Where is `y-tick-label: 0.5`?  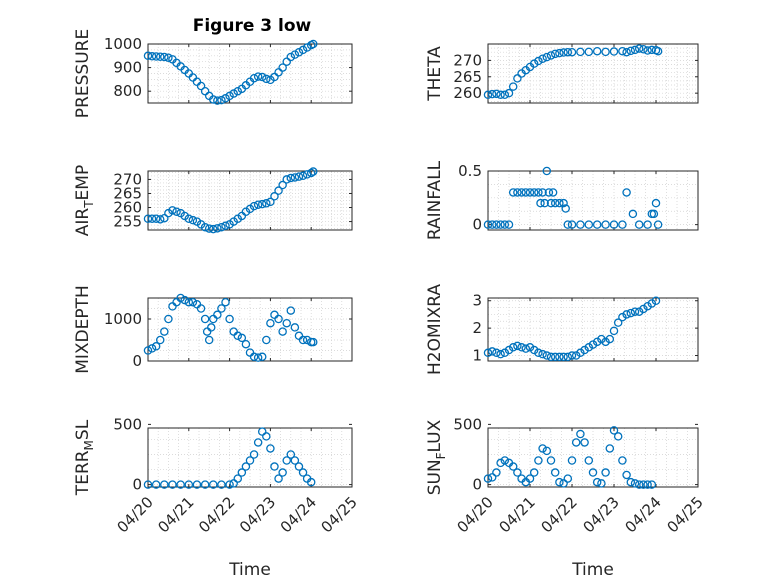
y-tick-label: 0.5 is located at coordinates (470, 171).